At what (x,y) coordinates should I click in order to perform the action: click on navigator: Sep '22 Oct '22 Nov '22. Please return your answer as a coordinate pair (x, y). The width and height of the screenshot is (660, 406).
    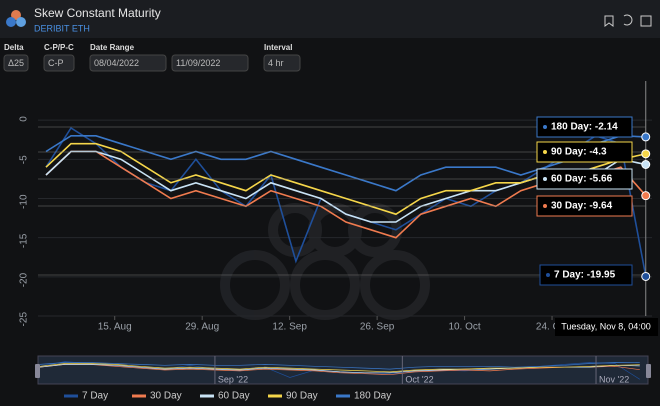
    Looking at the image, I should click on (343, 370).